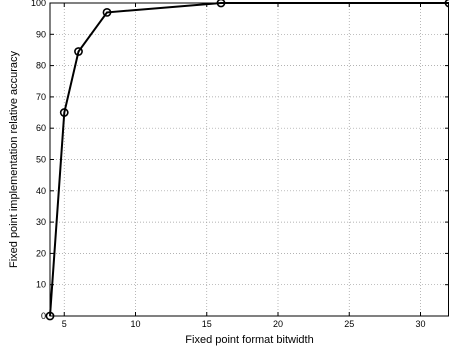 This screenshot has height=350, width=449. Describe the element at coordinates (43, 316) in the screenshot. I see `y-tick-label: 0` at that location.